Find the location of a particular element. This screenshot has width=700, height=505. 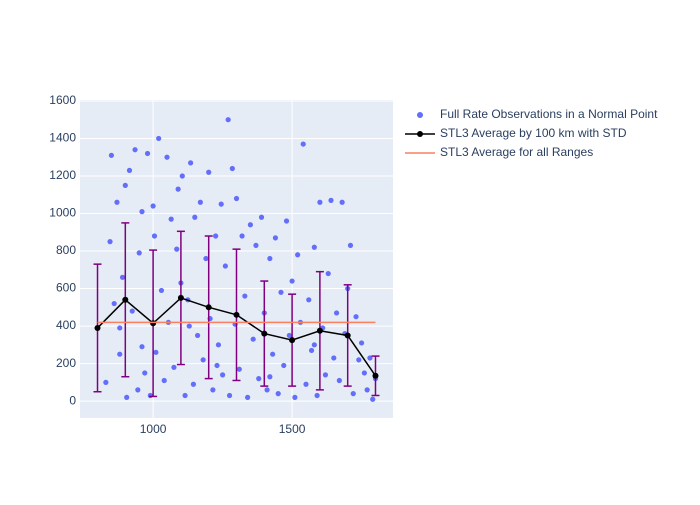

y-tick-label: 1000 is located at coordinates (62, 213).